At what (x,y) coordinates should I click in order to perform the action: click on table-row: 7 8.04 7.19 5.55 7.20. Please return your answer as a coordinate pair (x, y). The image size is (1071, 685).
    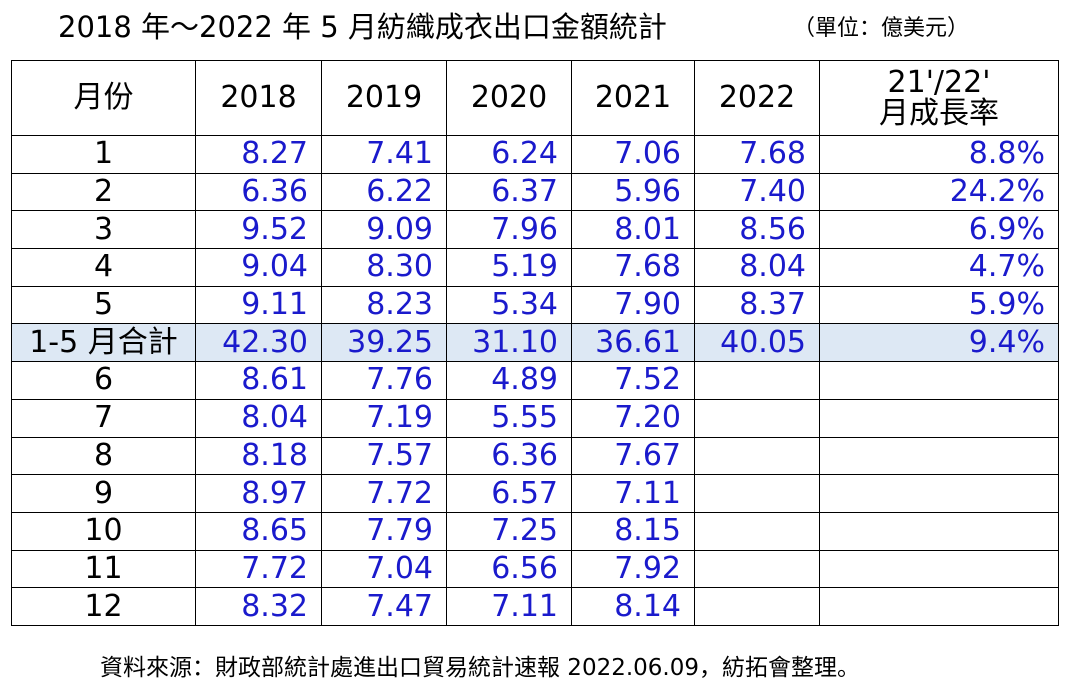
    Looking at the image, I should click on (535, 418).